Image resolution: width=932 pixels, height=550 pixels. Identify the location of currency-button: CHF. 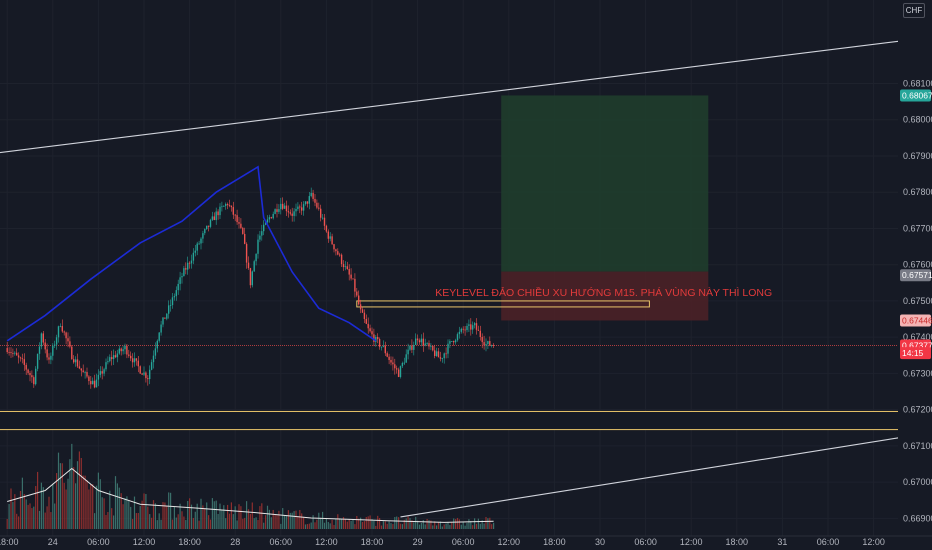
(914, 10).